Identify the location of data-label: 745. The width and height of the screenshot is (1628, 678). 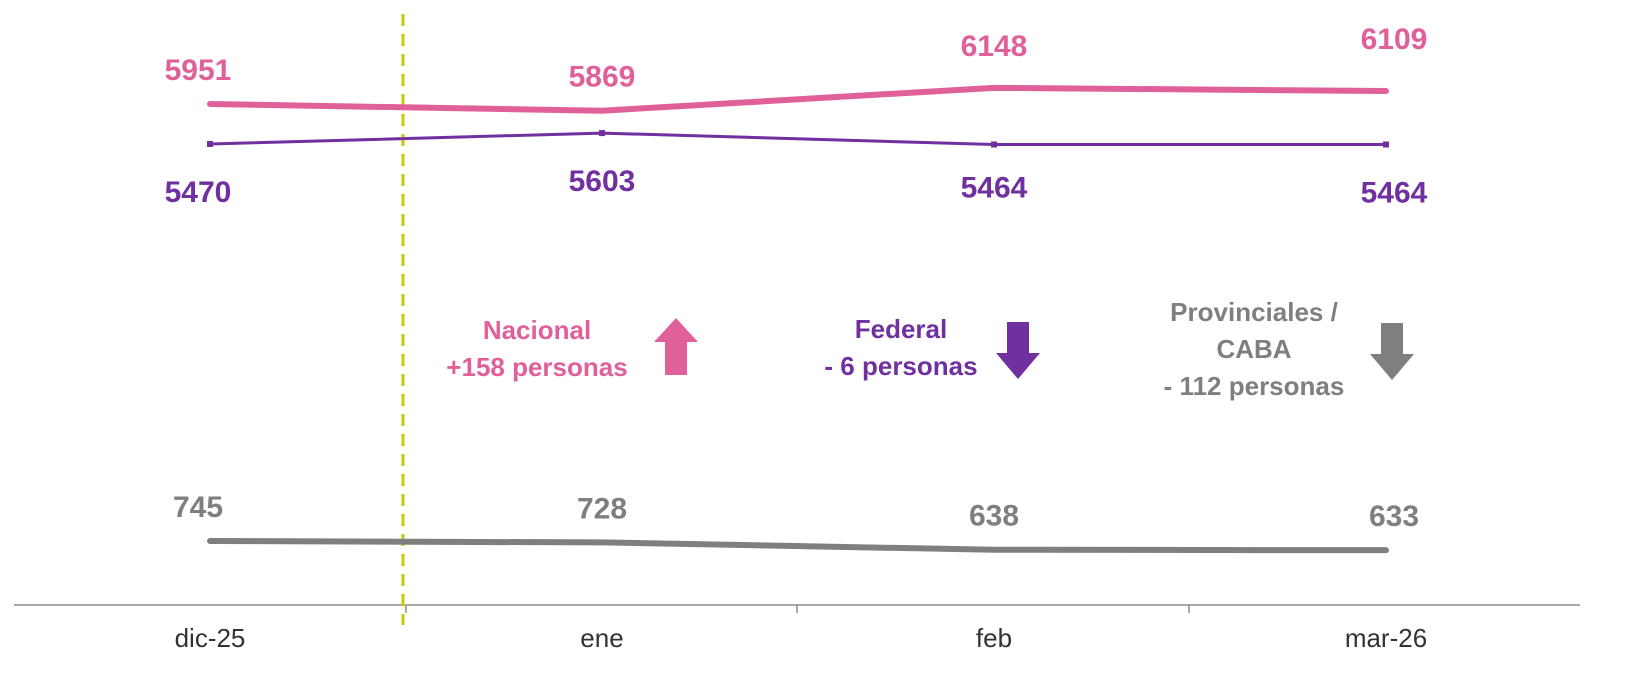
(198, 507).